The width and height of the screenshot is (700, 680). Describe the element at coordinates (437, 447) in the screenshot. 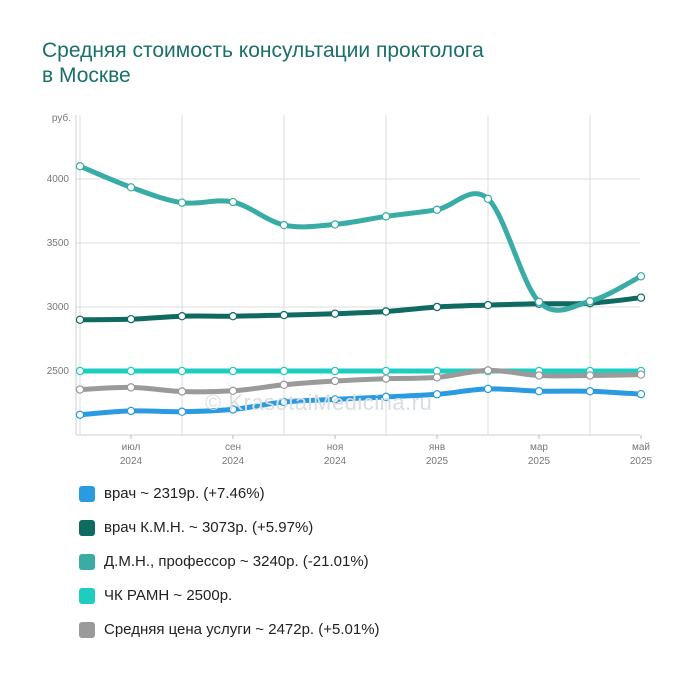

I see `x-tick-label: янв` at that location.